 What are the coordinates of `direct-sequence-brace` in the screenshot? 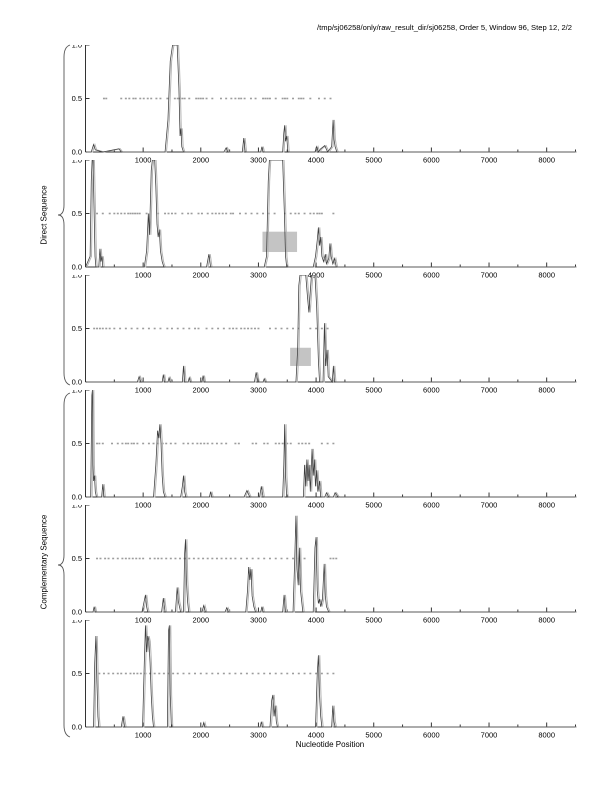 It's located at (64, 215).